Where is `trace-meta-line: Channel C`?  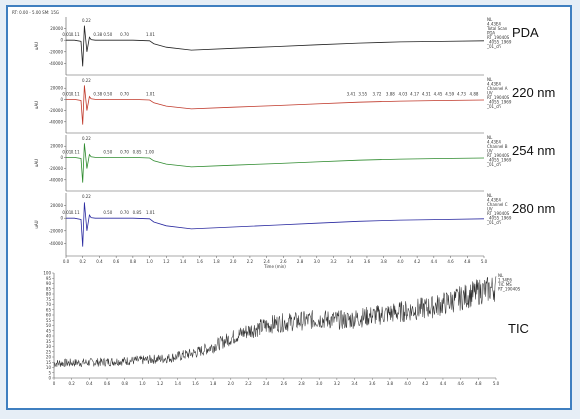 trace-meta-line: Channel C is located at coordinates (497, 204).